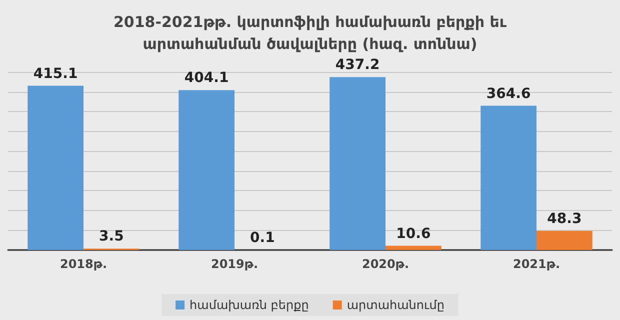  Describe the element at coordinates (55, 74) in the screenshot. I see `data-label: 415.1` at that location.